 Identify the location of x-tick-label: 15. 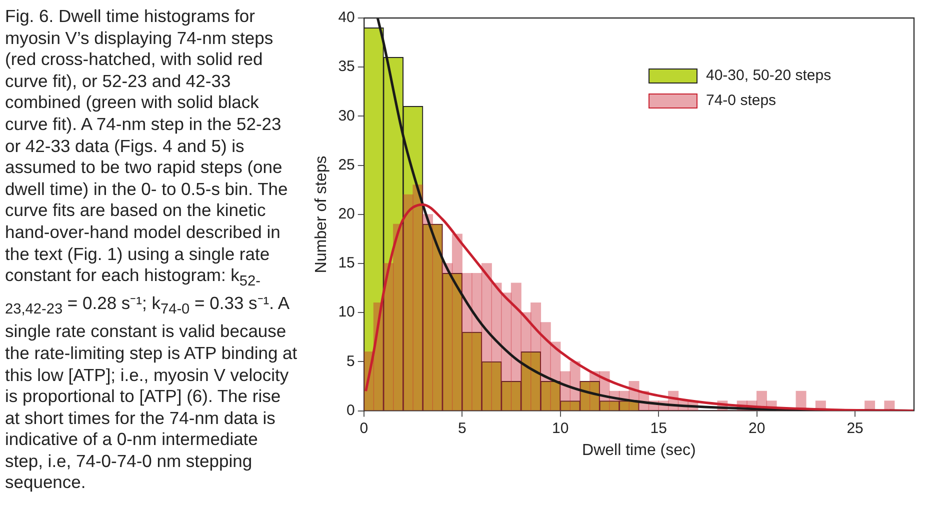
(658, 428).